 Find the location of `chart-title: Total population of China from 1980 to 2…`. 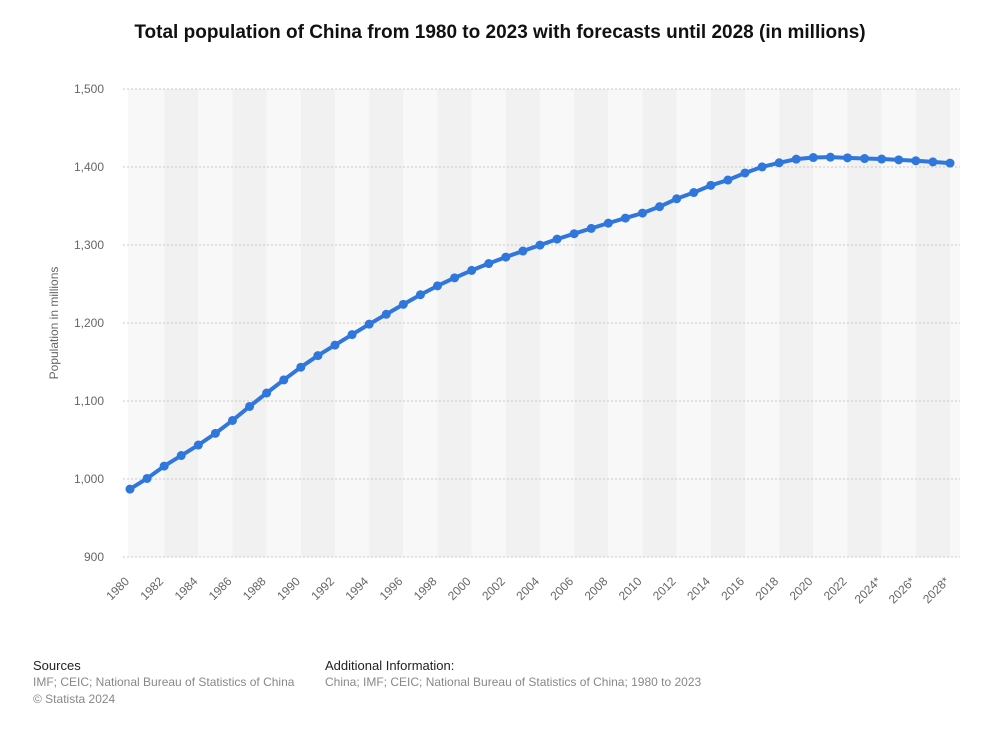

chart-title: Total population of China from 1980 to 2… is located at coordinates (500, 32).